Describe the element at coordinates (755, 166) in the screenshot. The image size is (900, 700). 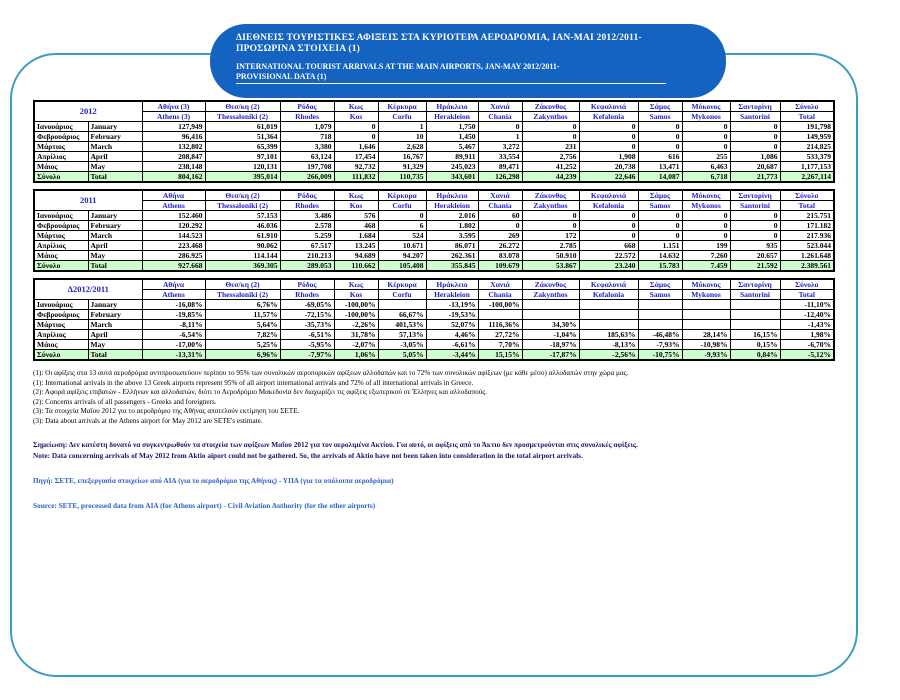
I see `value-cell: 20,687` at that location.